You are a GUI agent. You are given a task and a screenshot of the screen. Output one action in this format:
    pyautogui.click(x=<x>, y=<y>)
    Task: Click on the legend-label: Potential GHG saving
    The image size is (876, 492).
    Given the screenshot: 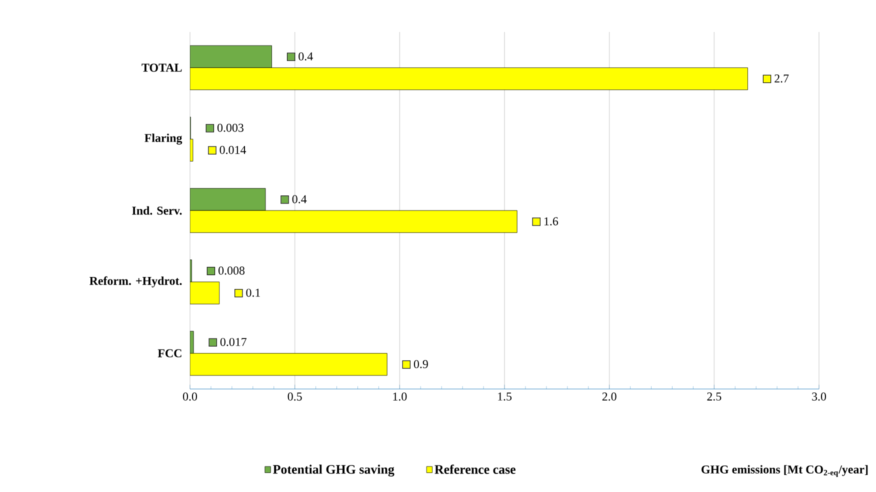 What is the action you would take?
    pyautogui.click(x=333, y=470)
    